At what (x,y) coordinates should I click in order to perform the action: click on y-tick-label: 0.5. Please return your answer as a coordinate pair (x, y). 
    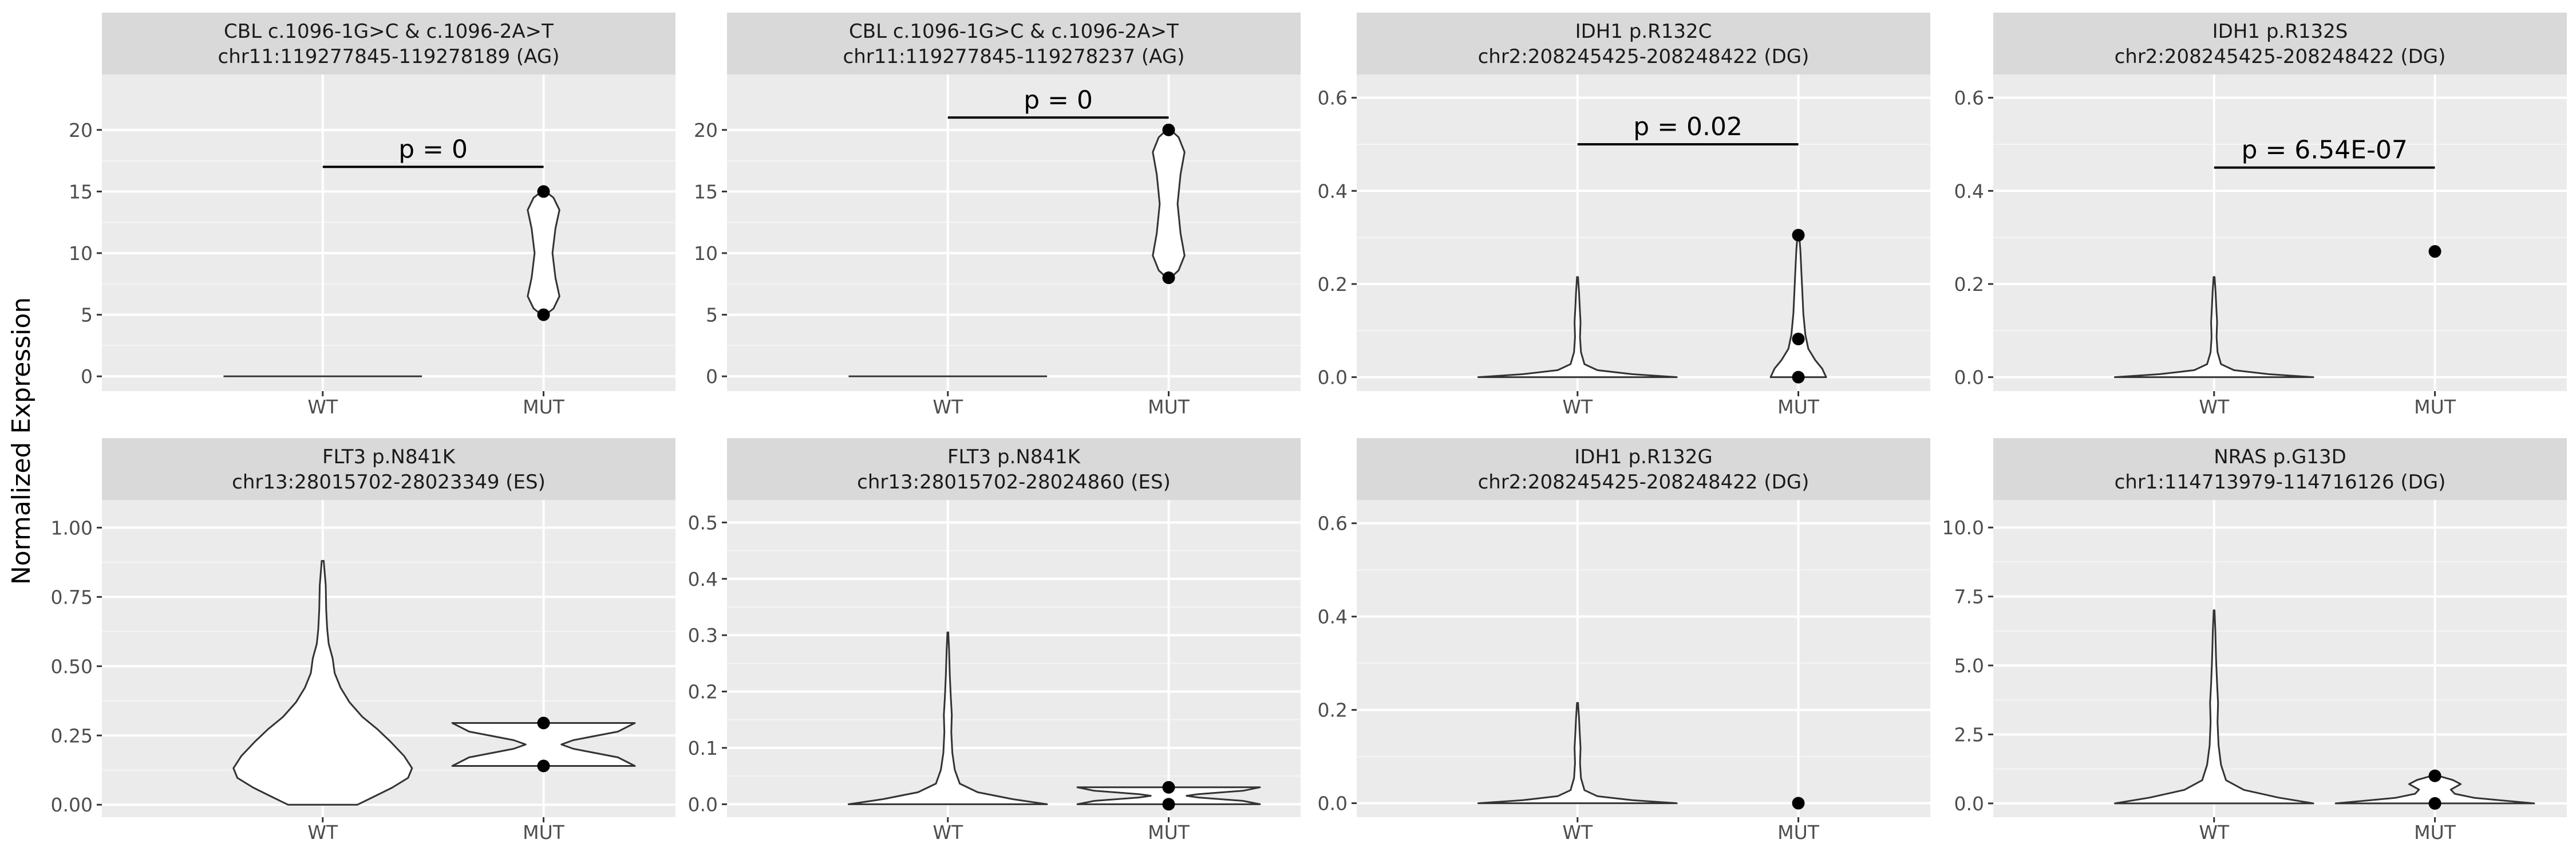
    Looking at the image, I should click on (703, 522).